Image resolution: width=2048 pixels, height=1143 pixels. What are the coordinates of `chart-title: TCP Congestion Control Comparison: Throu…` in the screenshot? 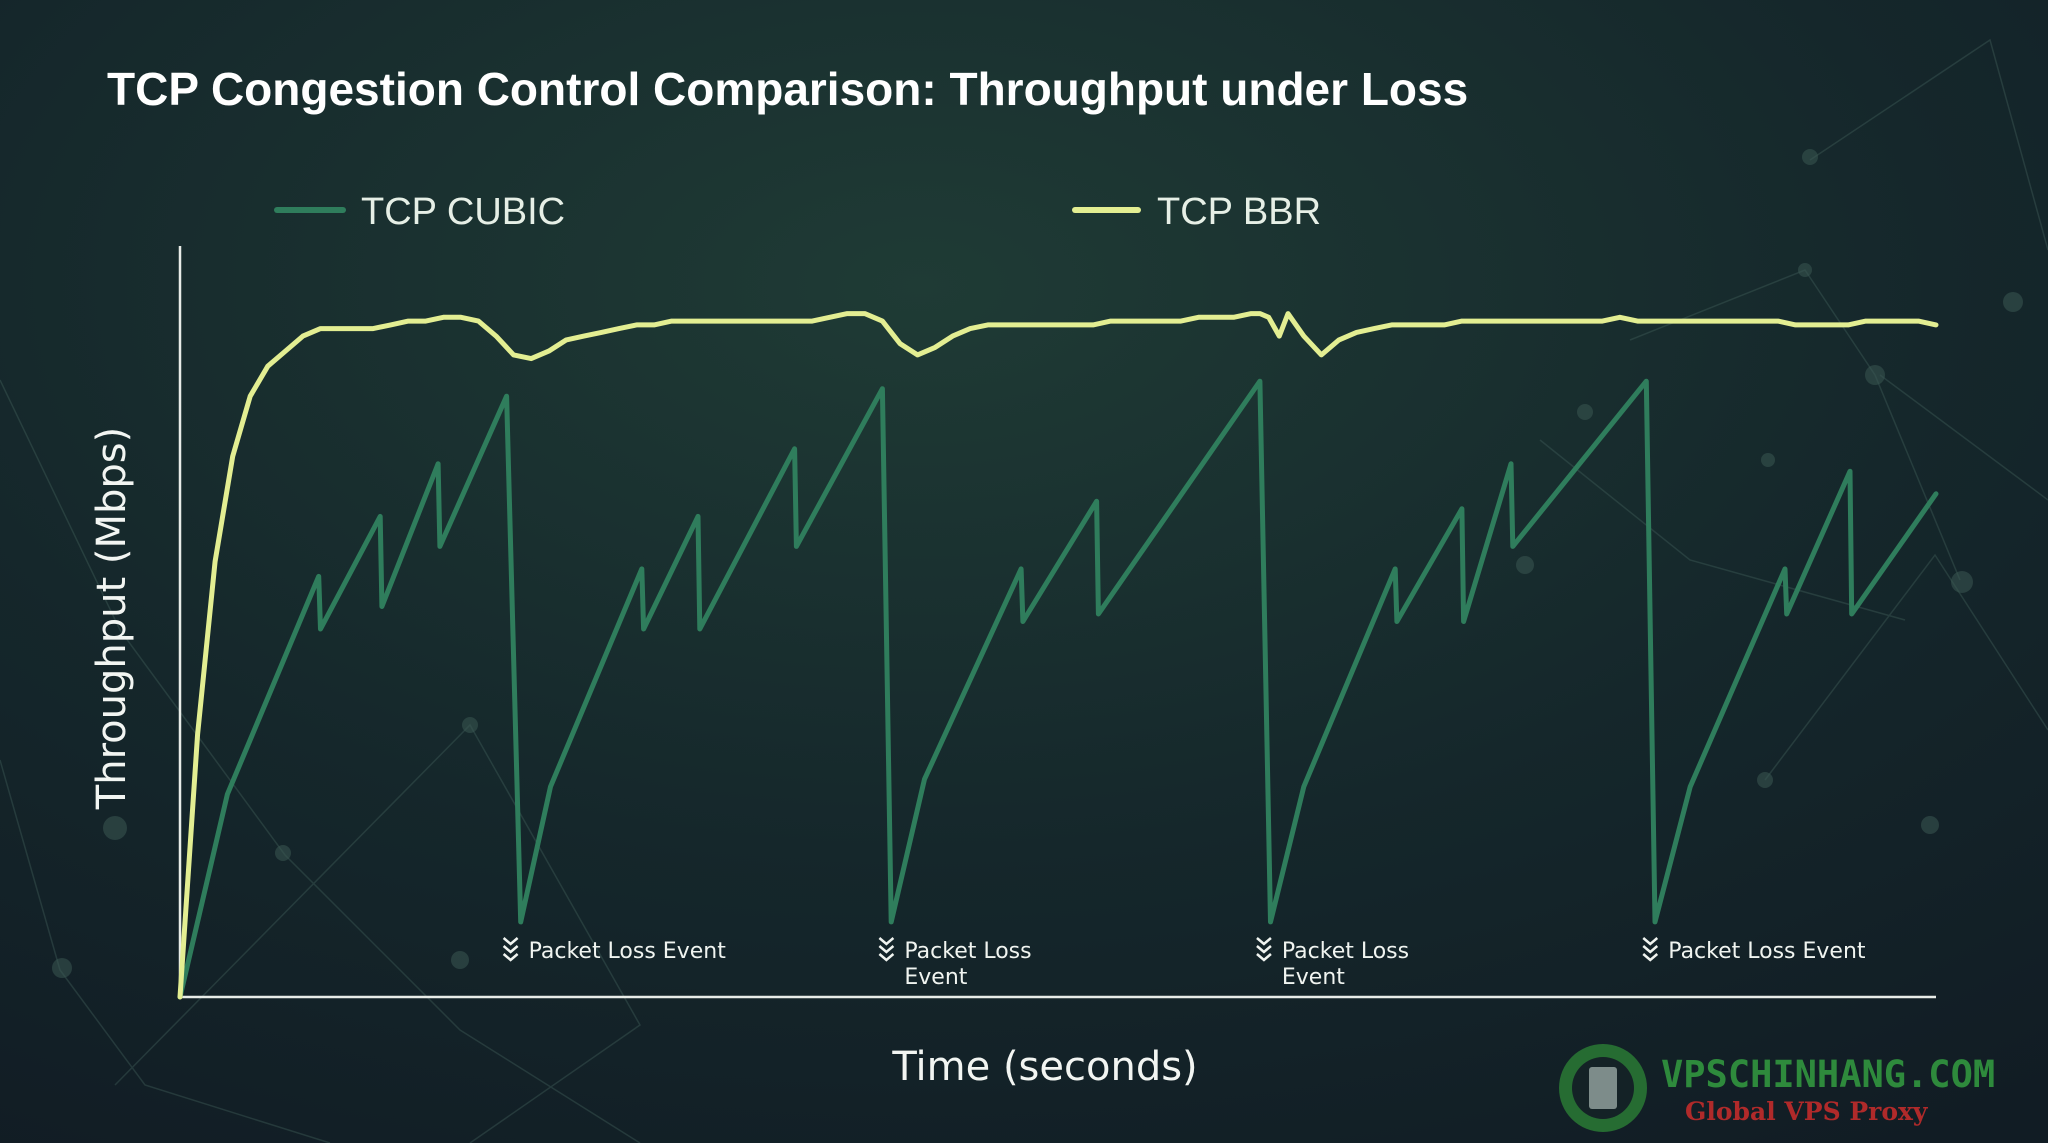 It's located at (787, 89).